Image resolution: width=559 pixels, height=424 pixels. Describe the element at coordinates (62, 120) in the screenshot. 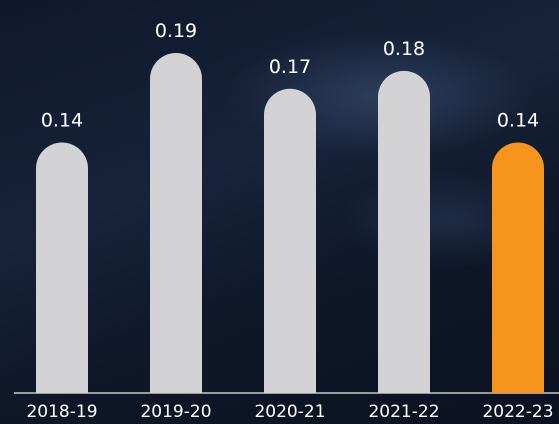

I see `value-label-2018-19: 0.14` at that location.